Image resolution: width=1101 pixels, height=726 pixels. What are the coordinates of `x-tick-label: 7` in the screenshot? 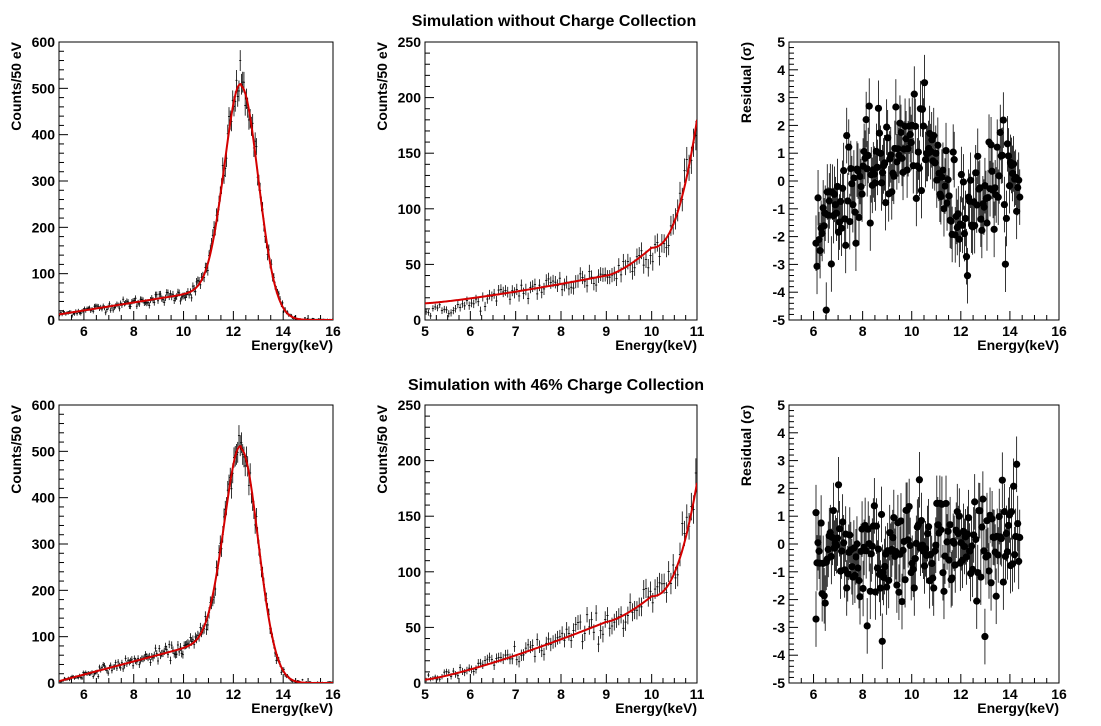 It's located at (516, 331).